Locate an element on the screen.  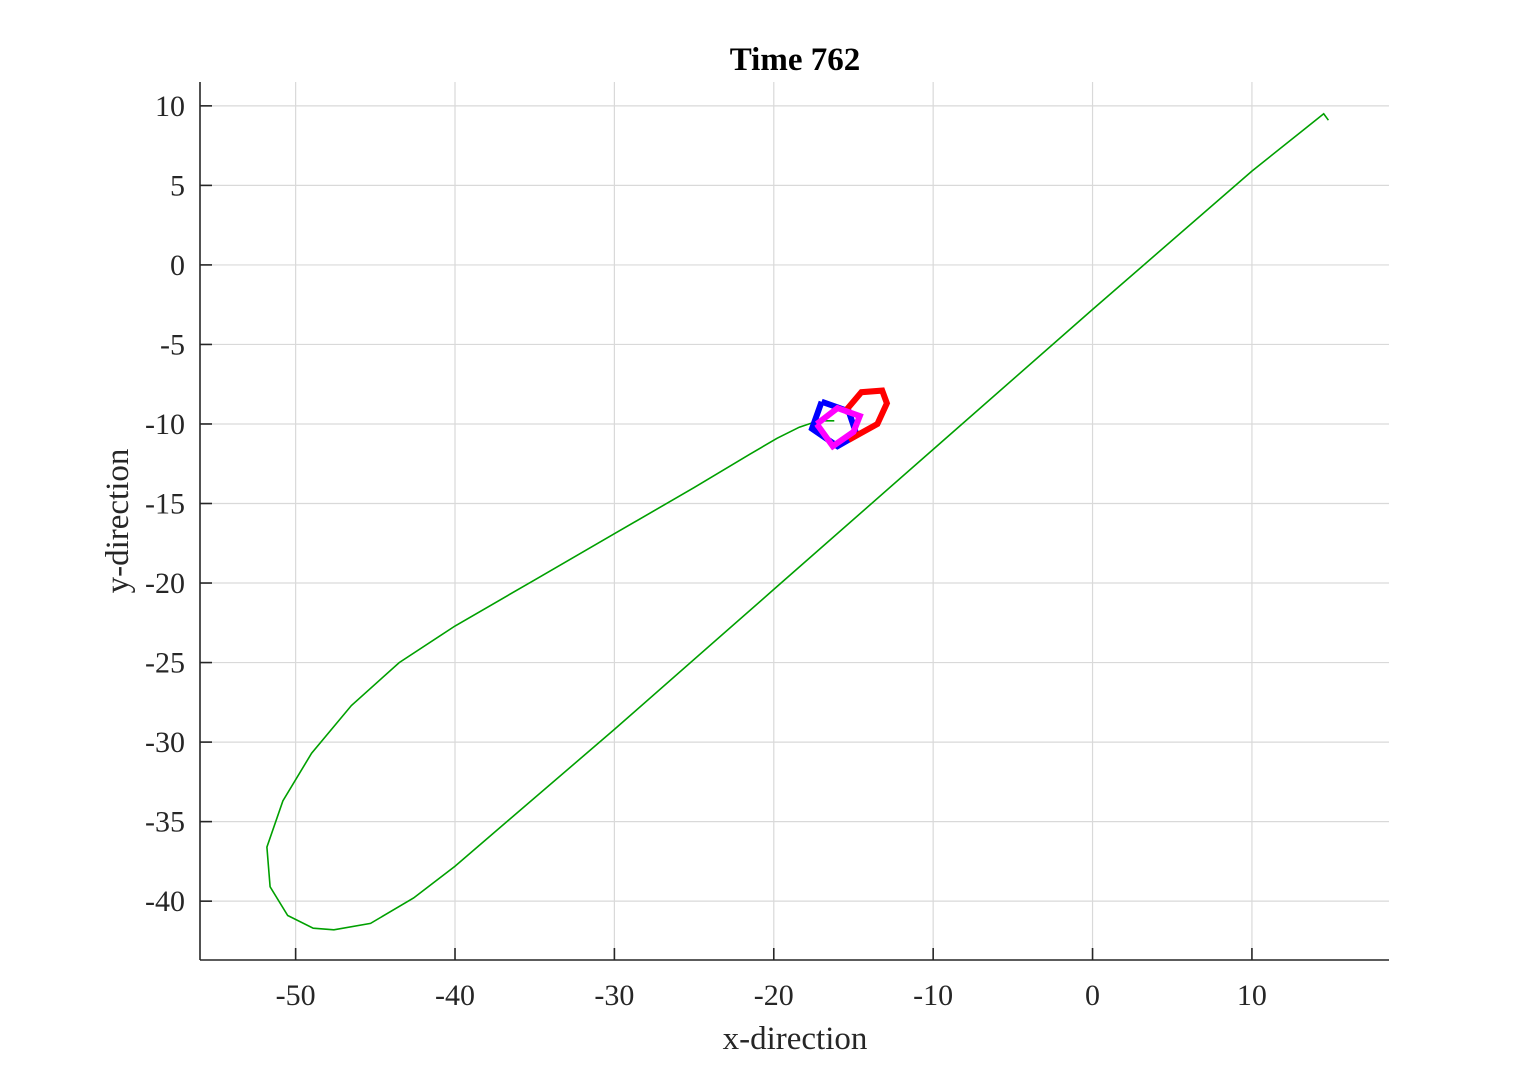
y-tick-label: -40 is located at coordinates (165, 901).